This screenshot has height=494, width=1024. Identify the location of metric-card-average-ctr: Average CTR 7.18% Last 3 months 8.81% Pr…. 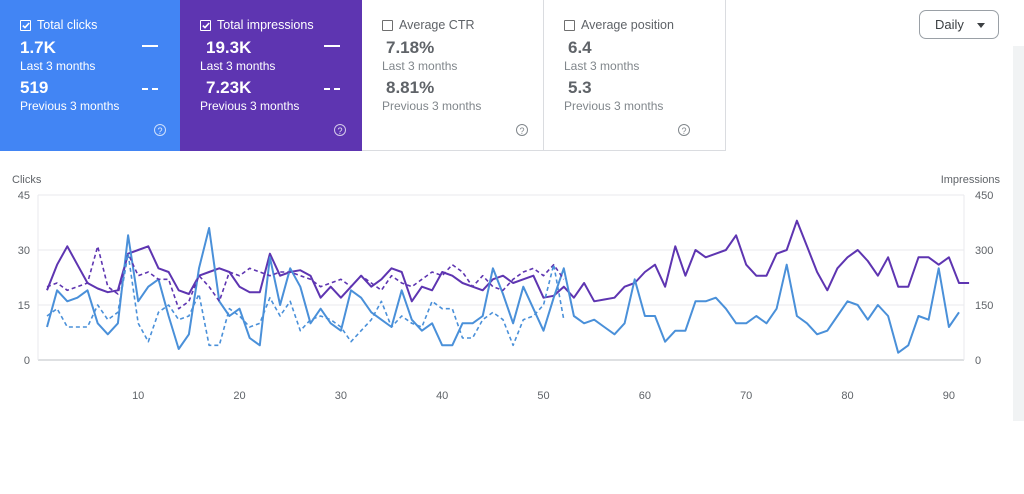
(453, 75).